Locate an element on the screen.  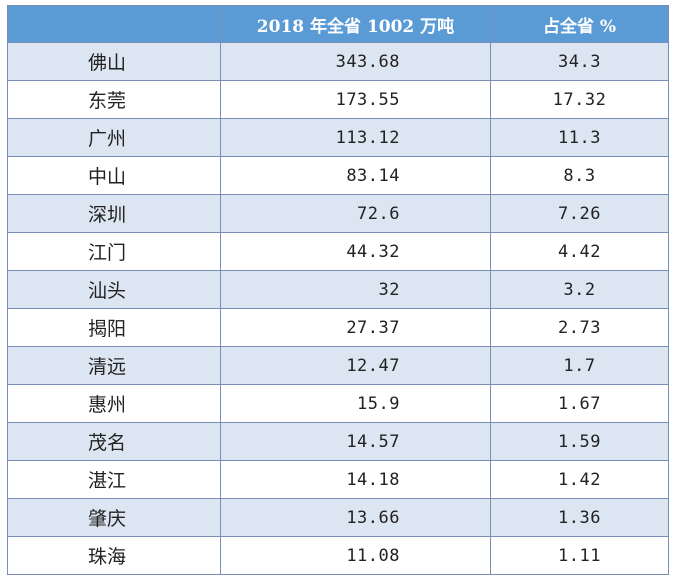
cell-amount: 14.18 is located at coordinates (355, 479).